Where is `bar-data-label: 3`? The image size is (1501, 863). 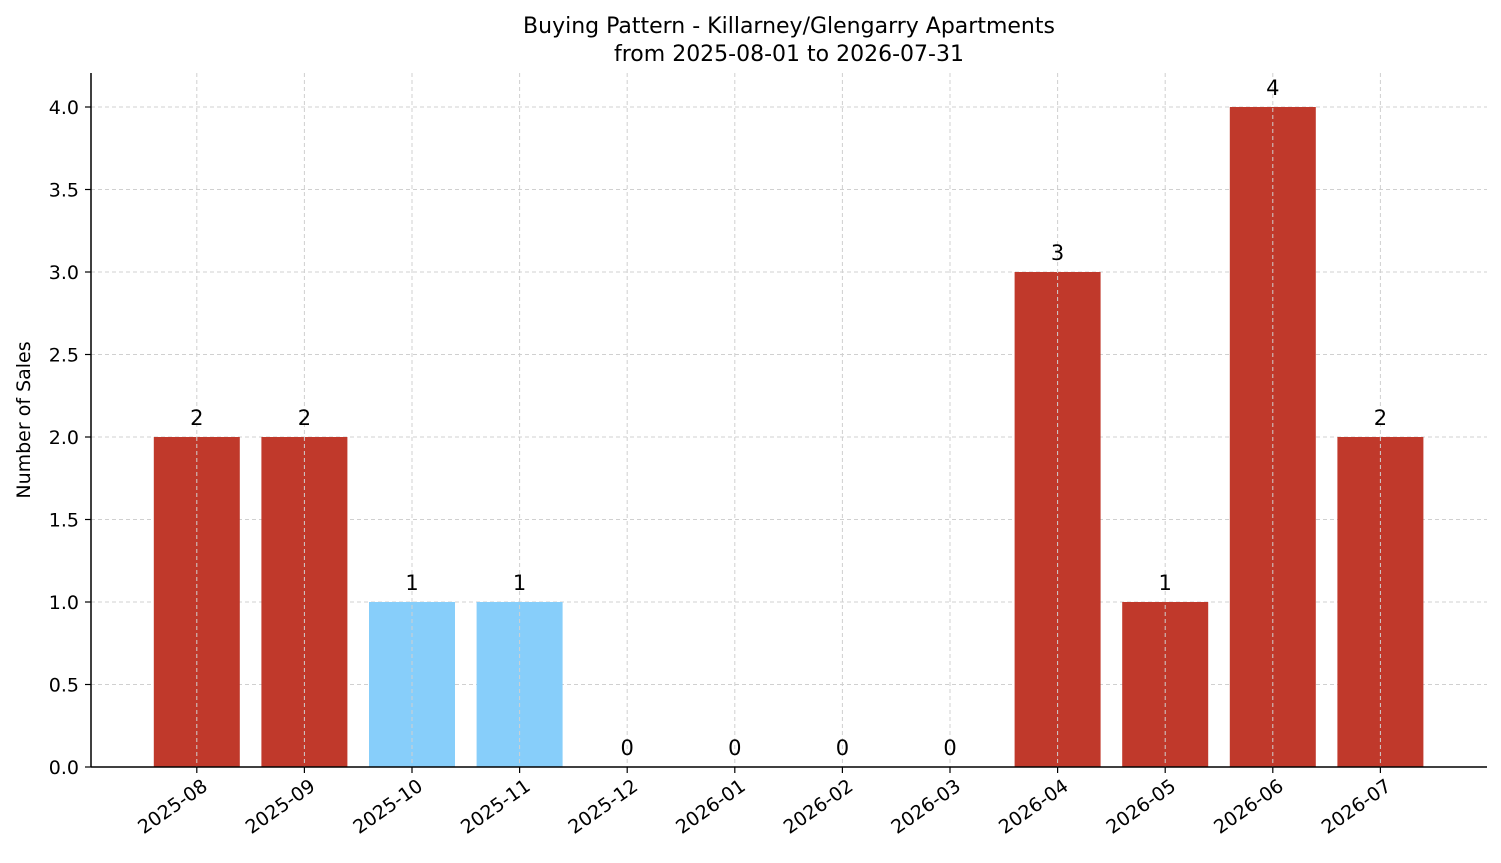
bar-data-label: 3 is located at coordinates (1057, 253).